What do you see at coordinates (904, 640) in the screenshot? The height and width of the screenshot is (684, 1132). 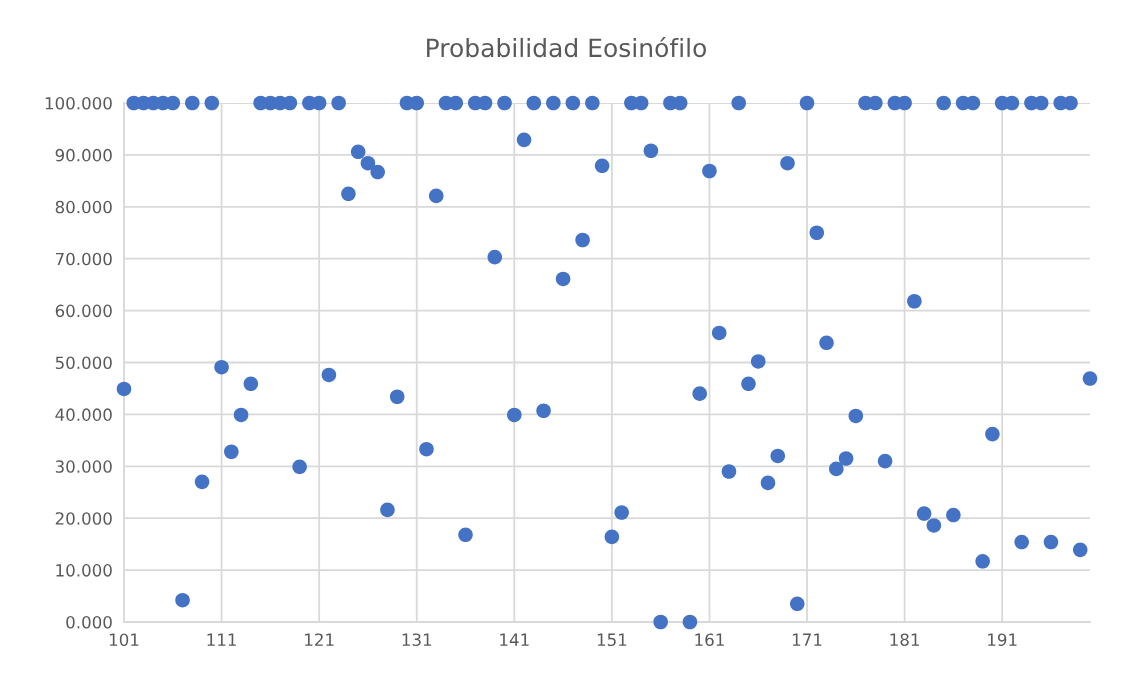 I see `x-tick-label: 181` at bounding box center [904, 640].